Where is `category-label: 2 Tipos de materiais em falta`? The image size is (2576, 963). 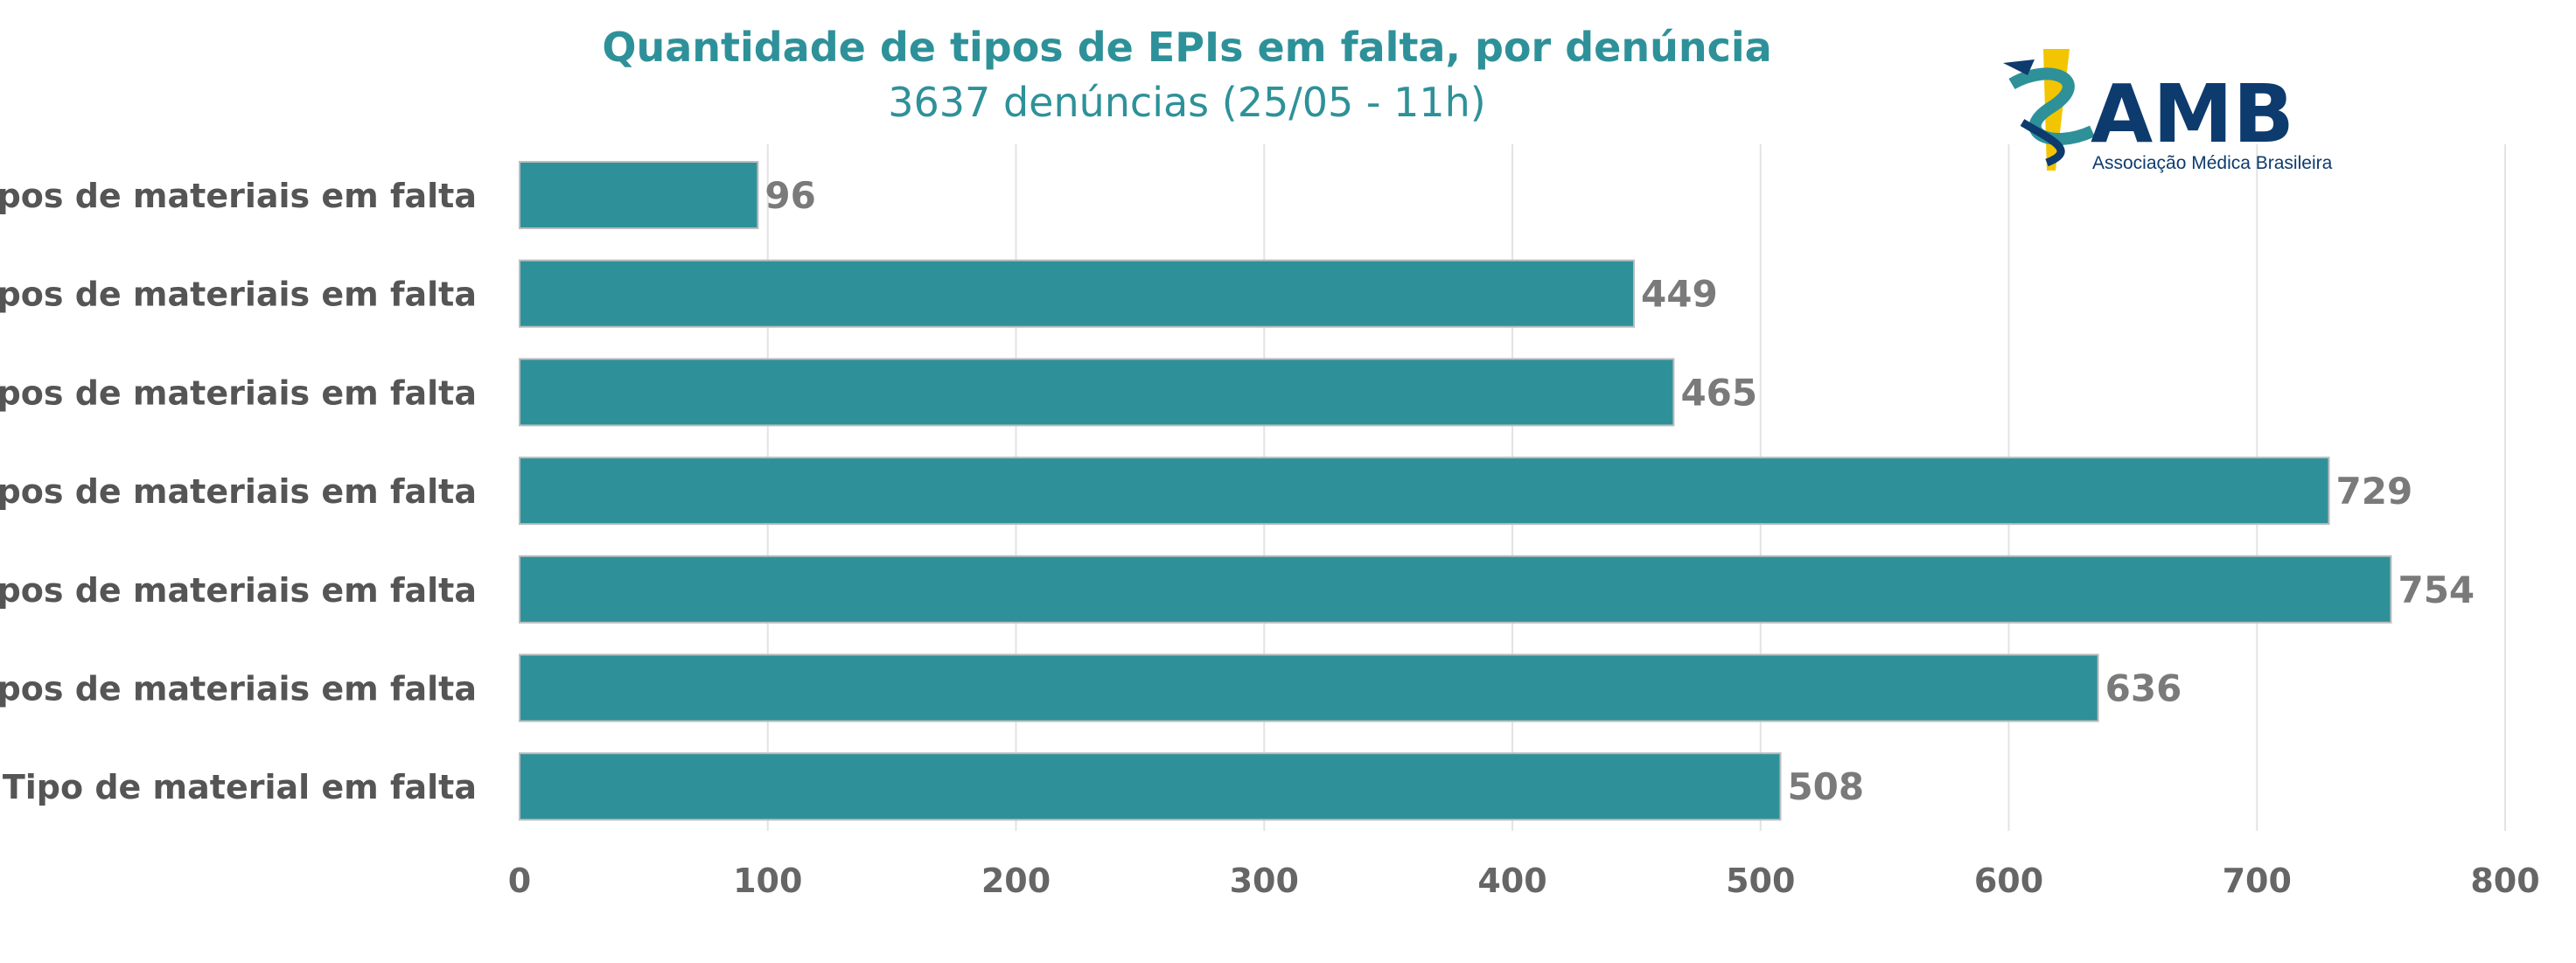 category-label: 2 Tipos de materiais em falta is located at coordinates (238, 689).